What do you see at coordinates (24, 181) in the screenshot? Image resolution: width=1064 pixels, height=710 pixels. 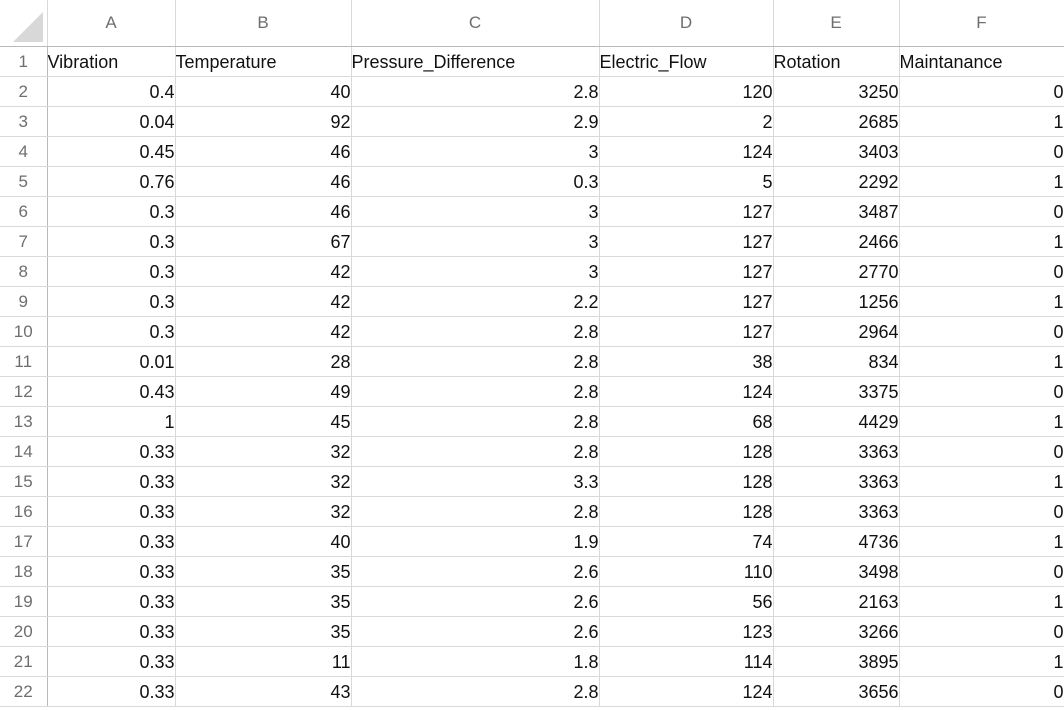 I see `row-header: 5` at bounding box center [24, 181].